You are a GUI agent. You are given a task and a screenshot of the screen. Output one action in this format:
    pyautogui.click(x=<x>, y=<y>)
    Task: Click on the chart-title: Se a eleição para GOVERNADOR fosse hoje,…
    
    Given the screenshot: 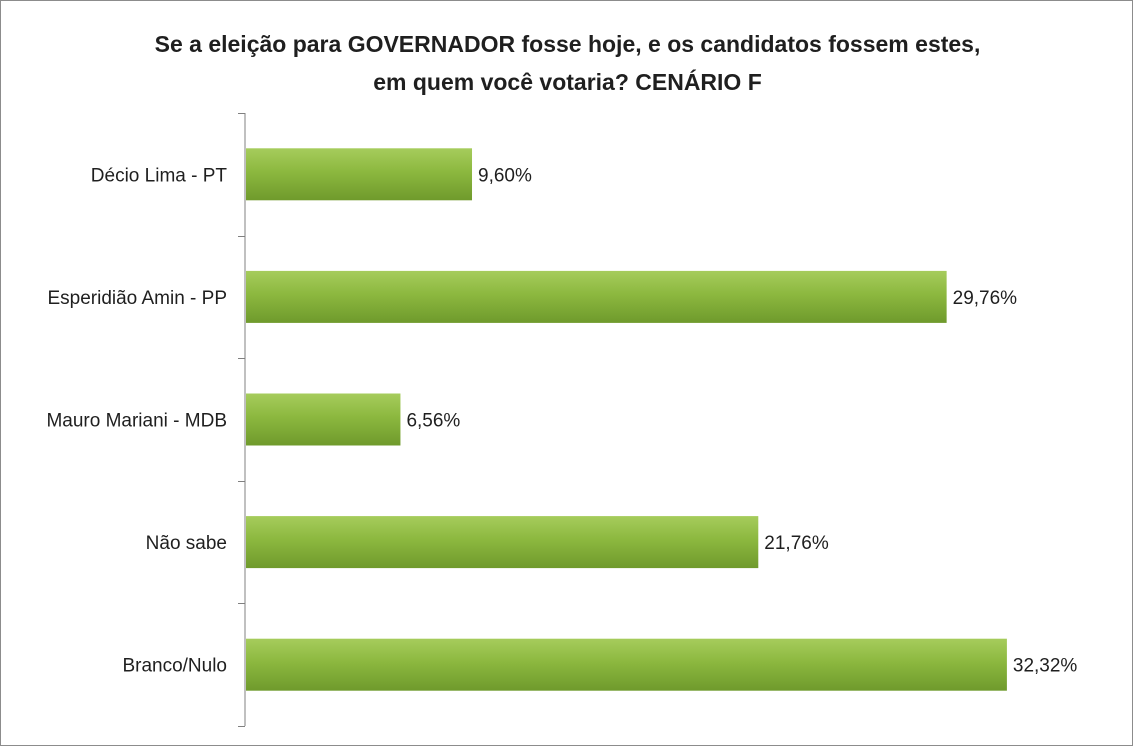 What is the action you would take?
    pyautogui.click(x=567, y=63)
    